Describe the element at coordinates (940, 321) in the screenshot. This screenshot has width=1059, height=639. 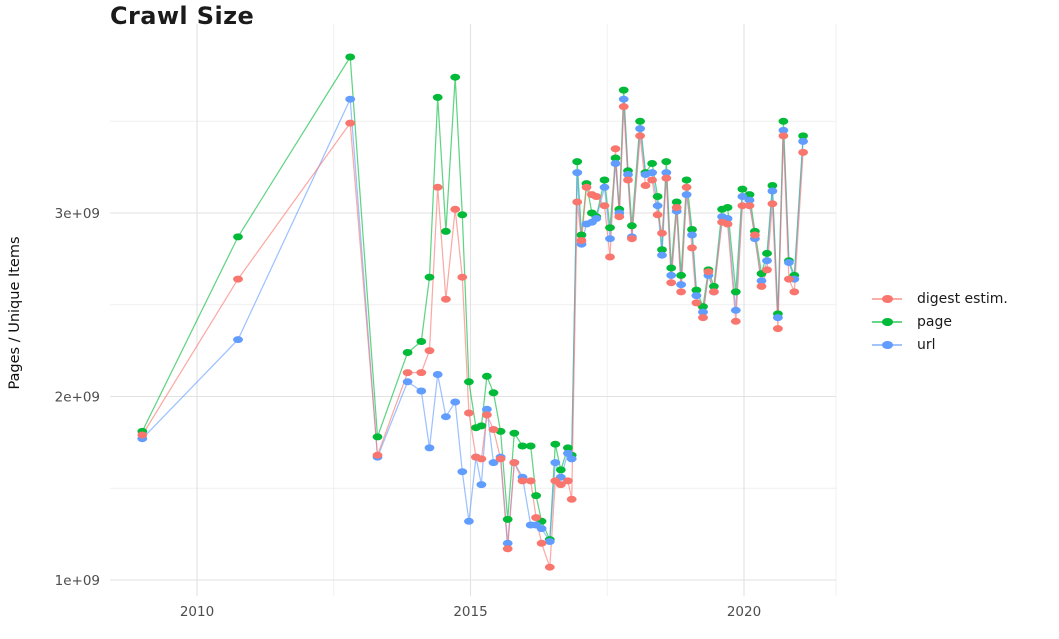
I see `legend-item-page: page` at that location.